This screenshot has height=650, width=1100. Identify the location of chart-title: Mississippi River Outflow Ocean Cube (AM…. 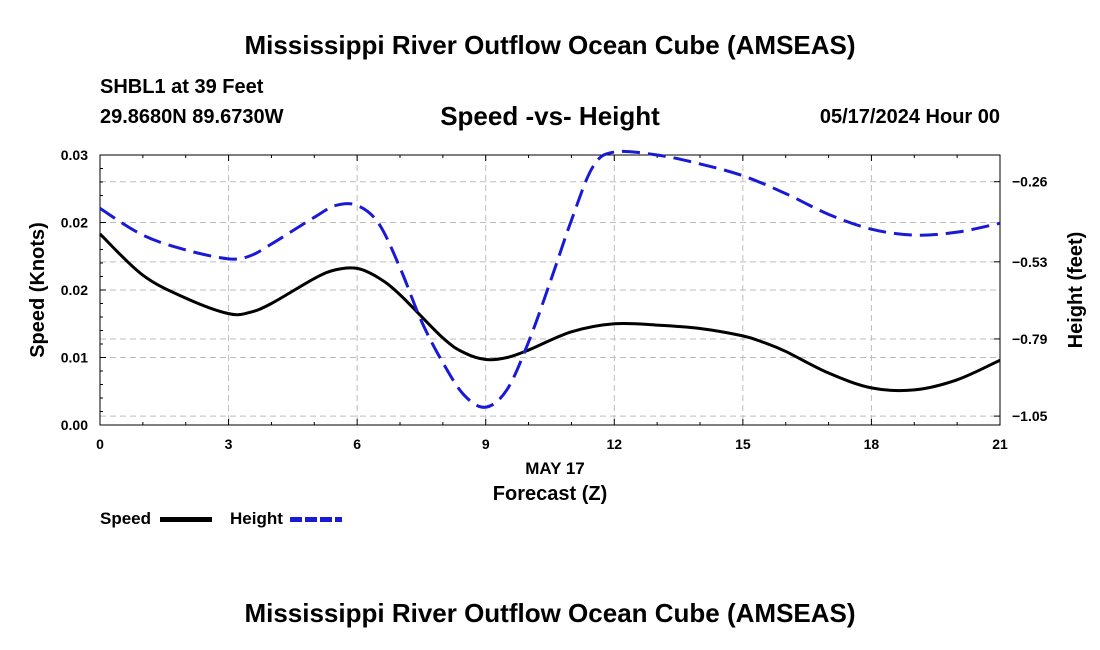
(550, 45).